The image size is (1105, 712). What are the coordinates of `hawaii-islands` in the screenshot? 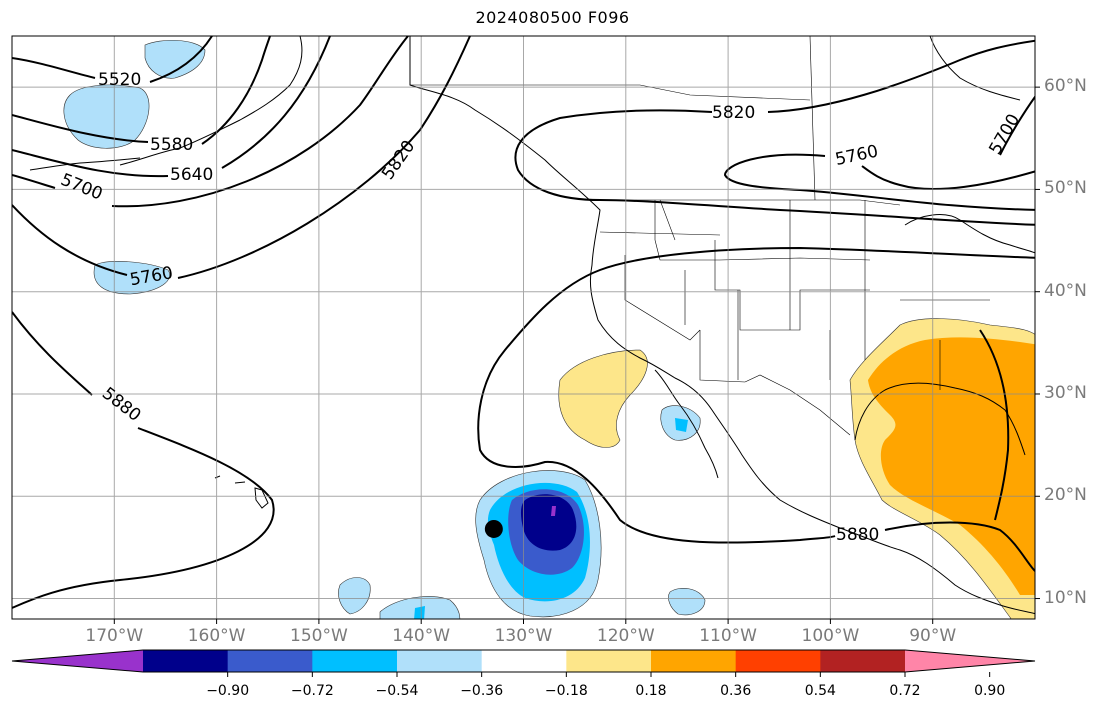 It's located at (241, 492).